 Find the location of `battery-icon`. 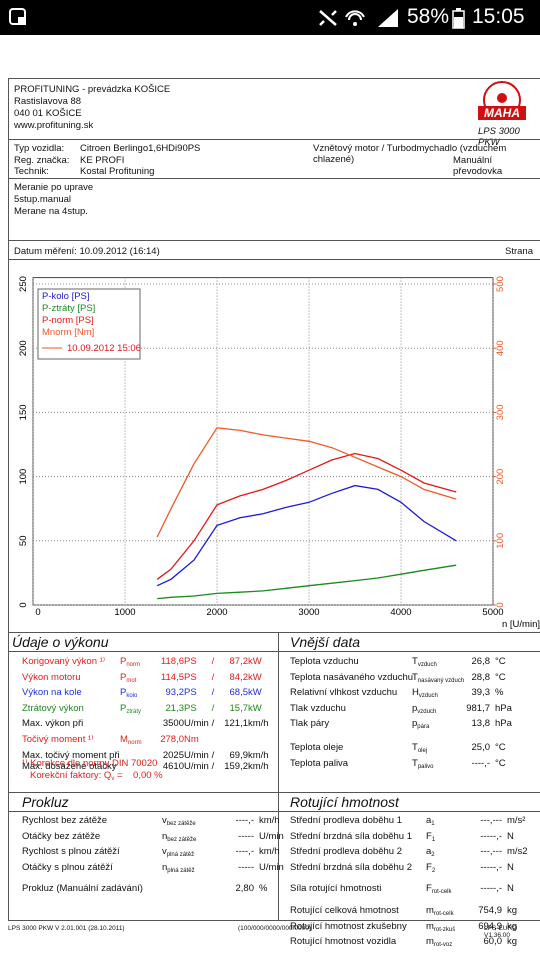

battery-icon is located at coordinates (458, 18).